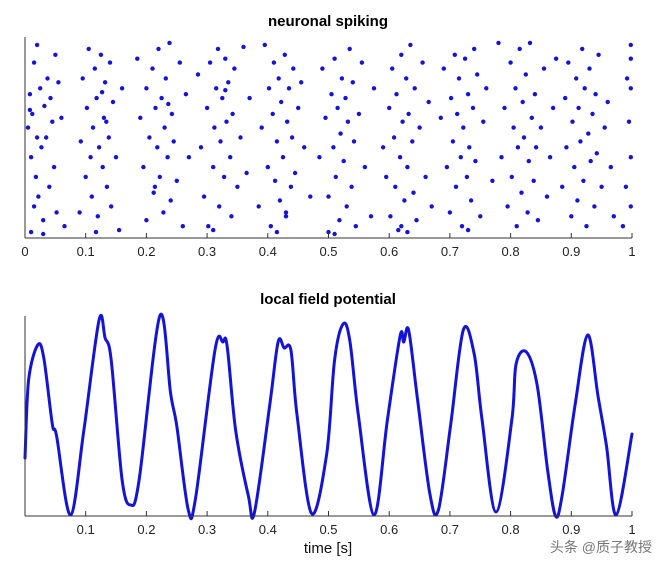  I want to click on x-tick-label: 0.7, so click(450, 251).